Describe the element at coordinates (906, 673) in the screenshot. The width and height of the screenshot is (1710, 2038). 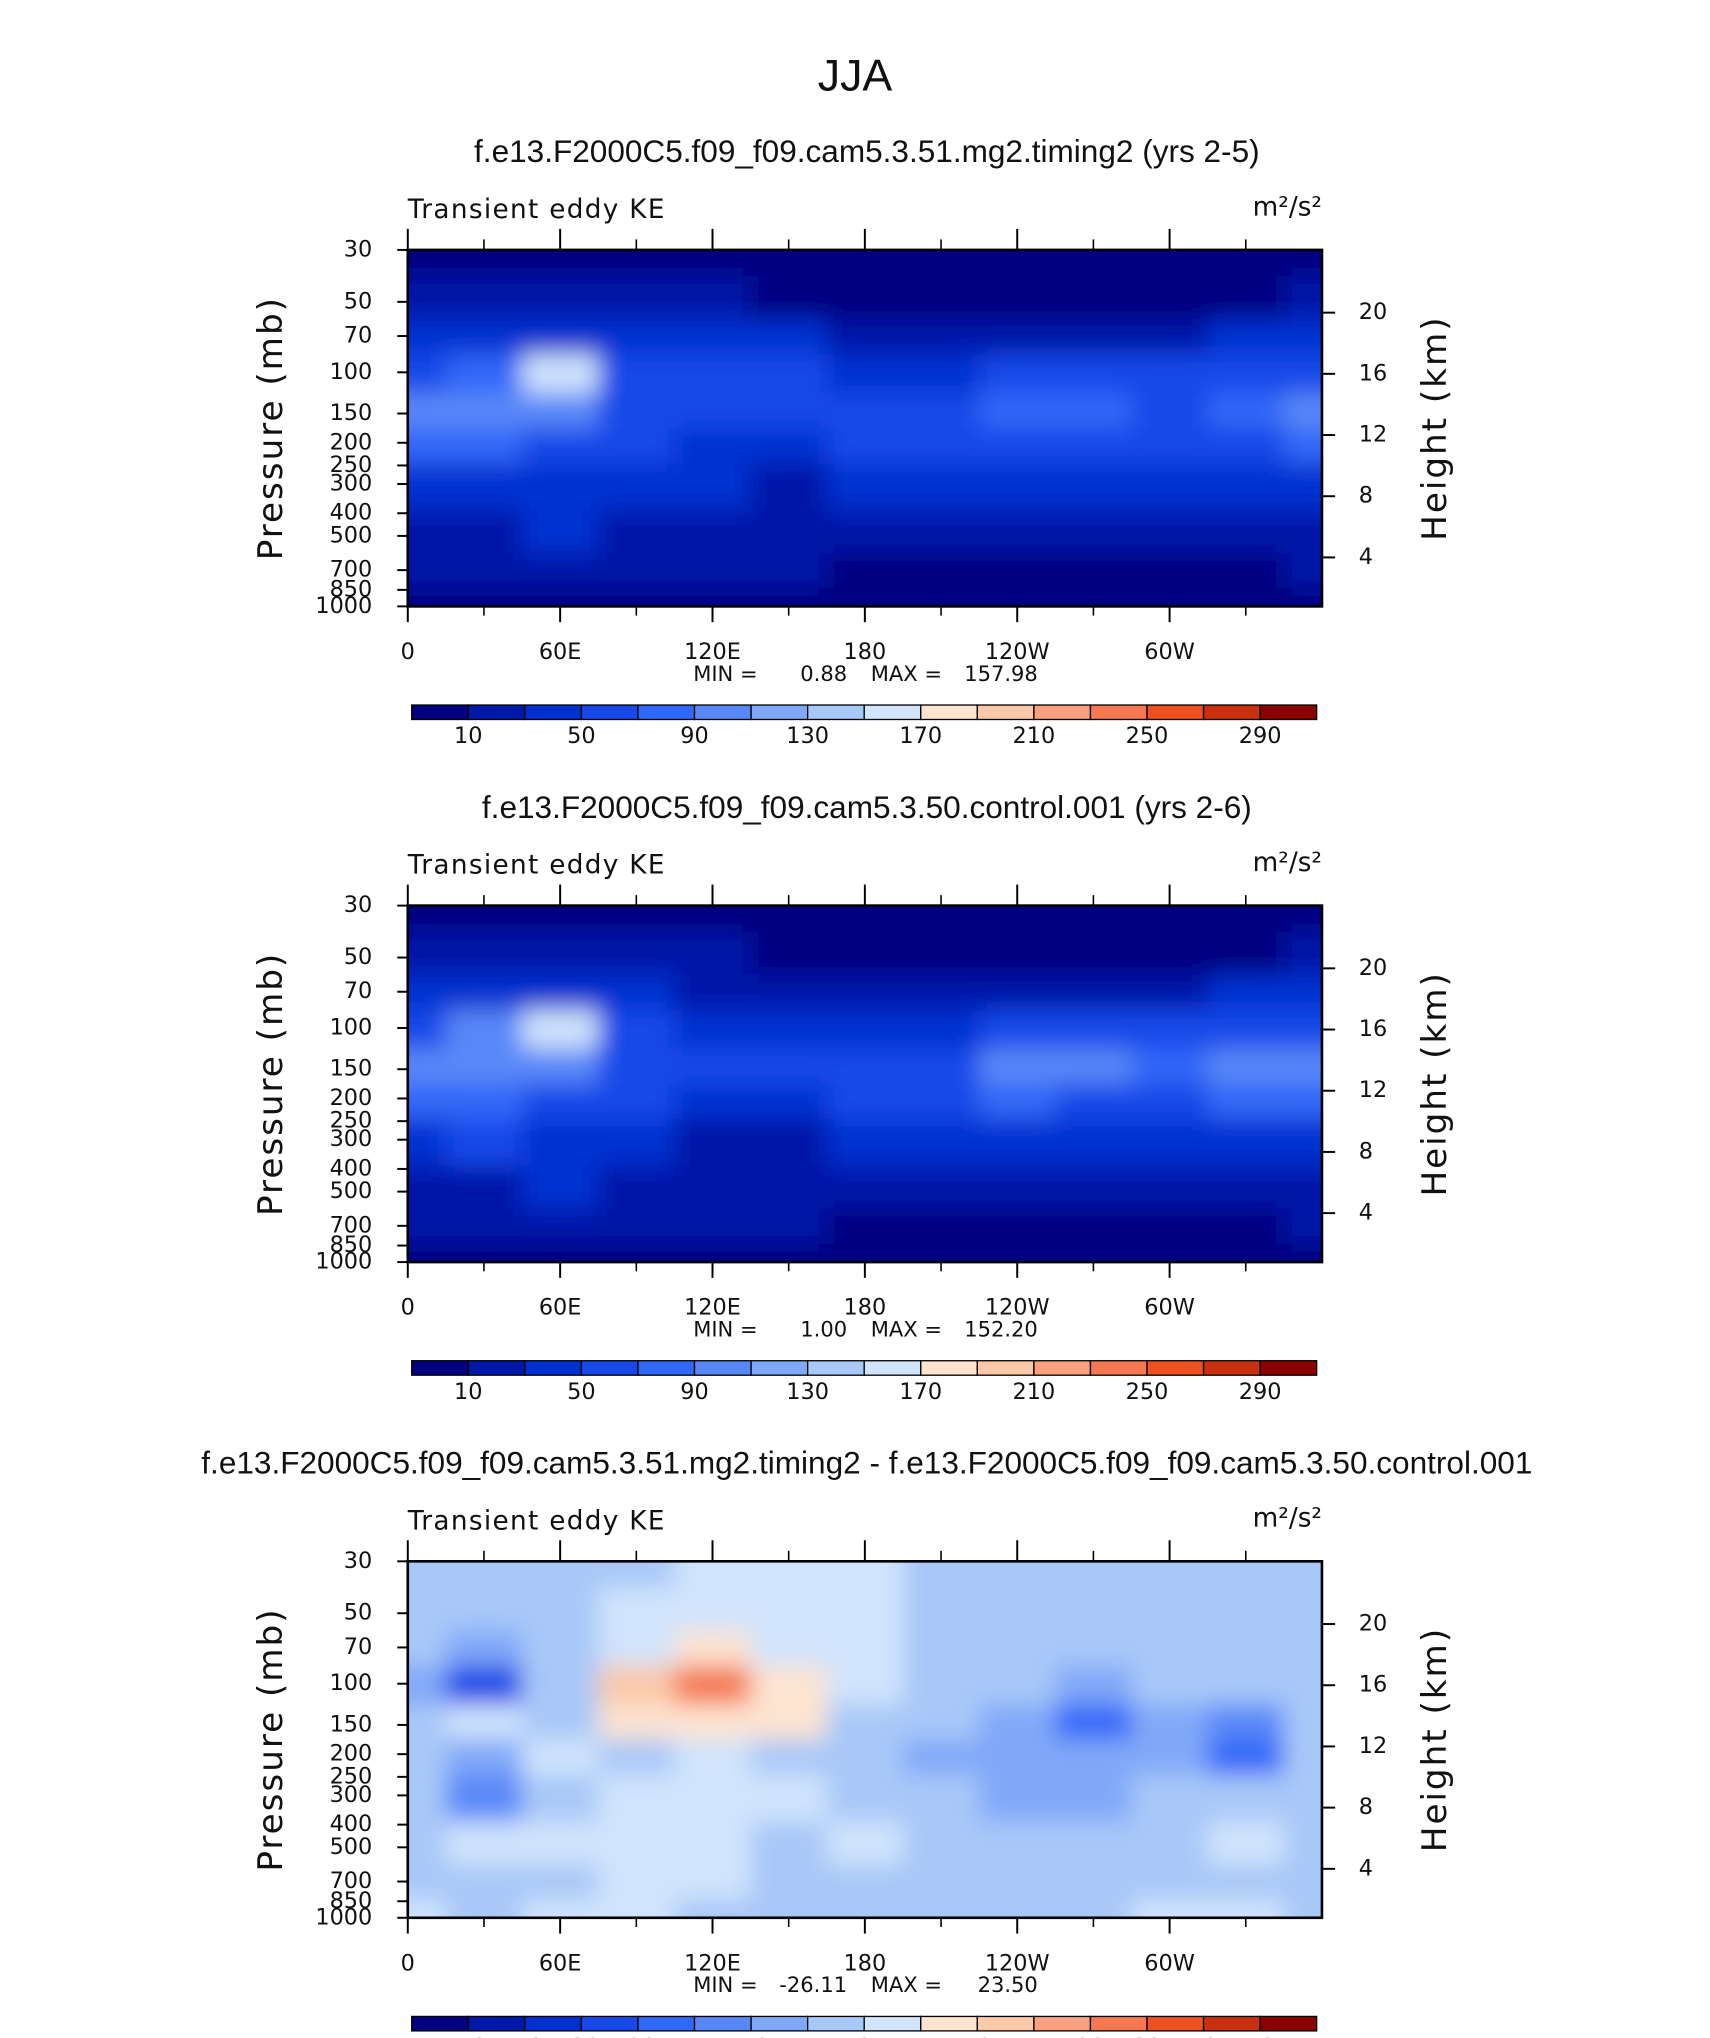
I see `max-label: MAX =` at that location.